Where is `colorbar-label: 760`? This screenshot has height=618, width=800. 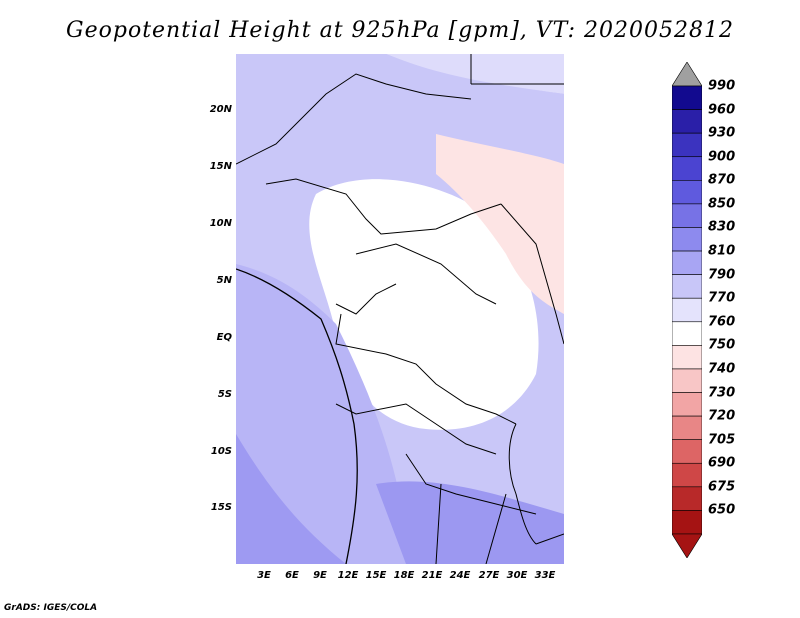 colorbar-label: 760 is located at coordinates (722, 322).